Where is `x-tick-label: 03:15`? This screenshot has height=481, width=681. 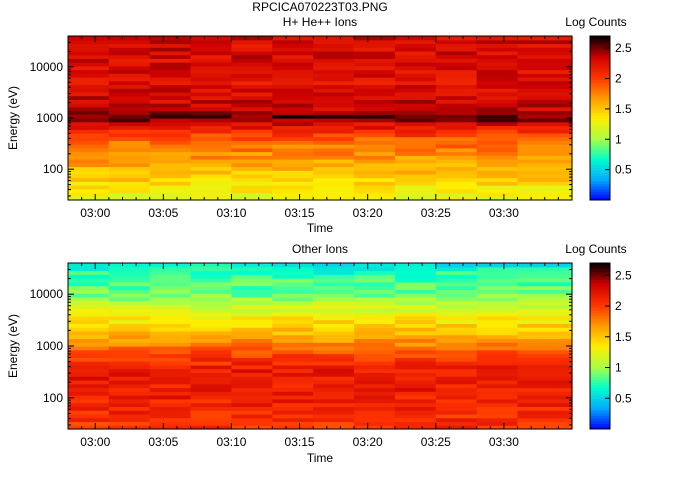
x-tick-label: 03:15 is located at coordinates (300, 213).